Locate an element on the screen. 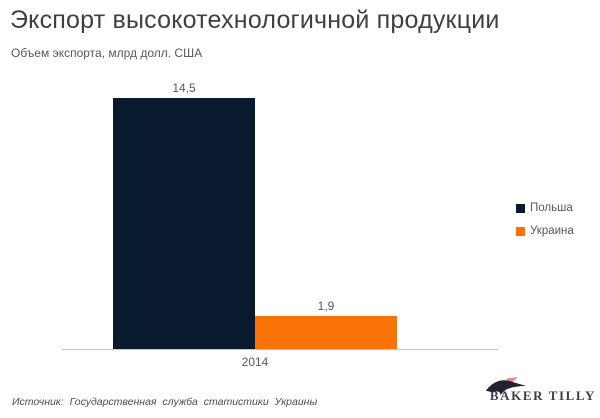 This screenshot has width=600, height=418. chart-subtitle: Объем экспорта, млрд долл. США is located at coordinates (107, 53).